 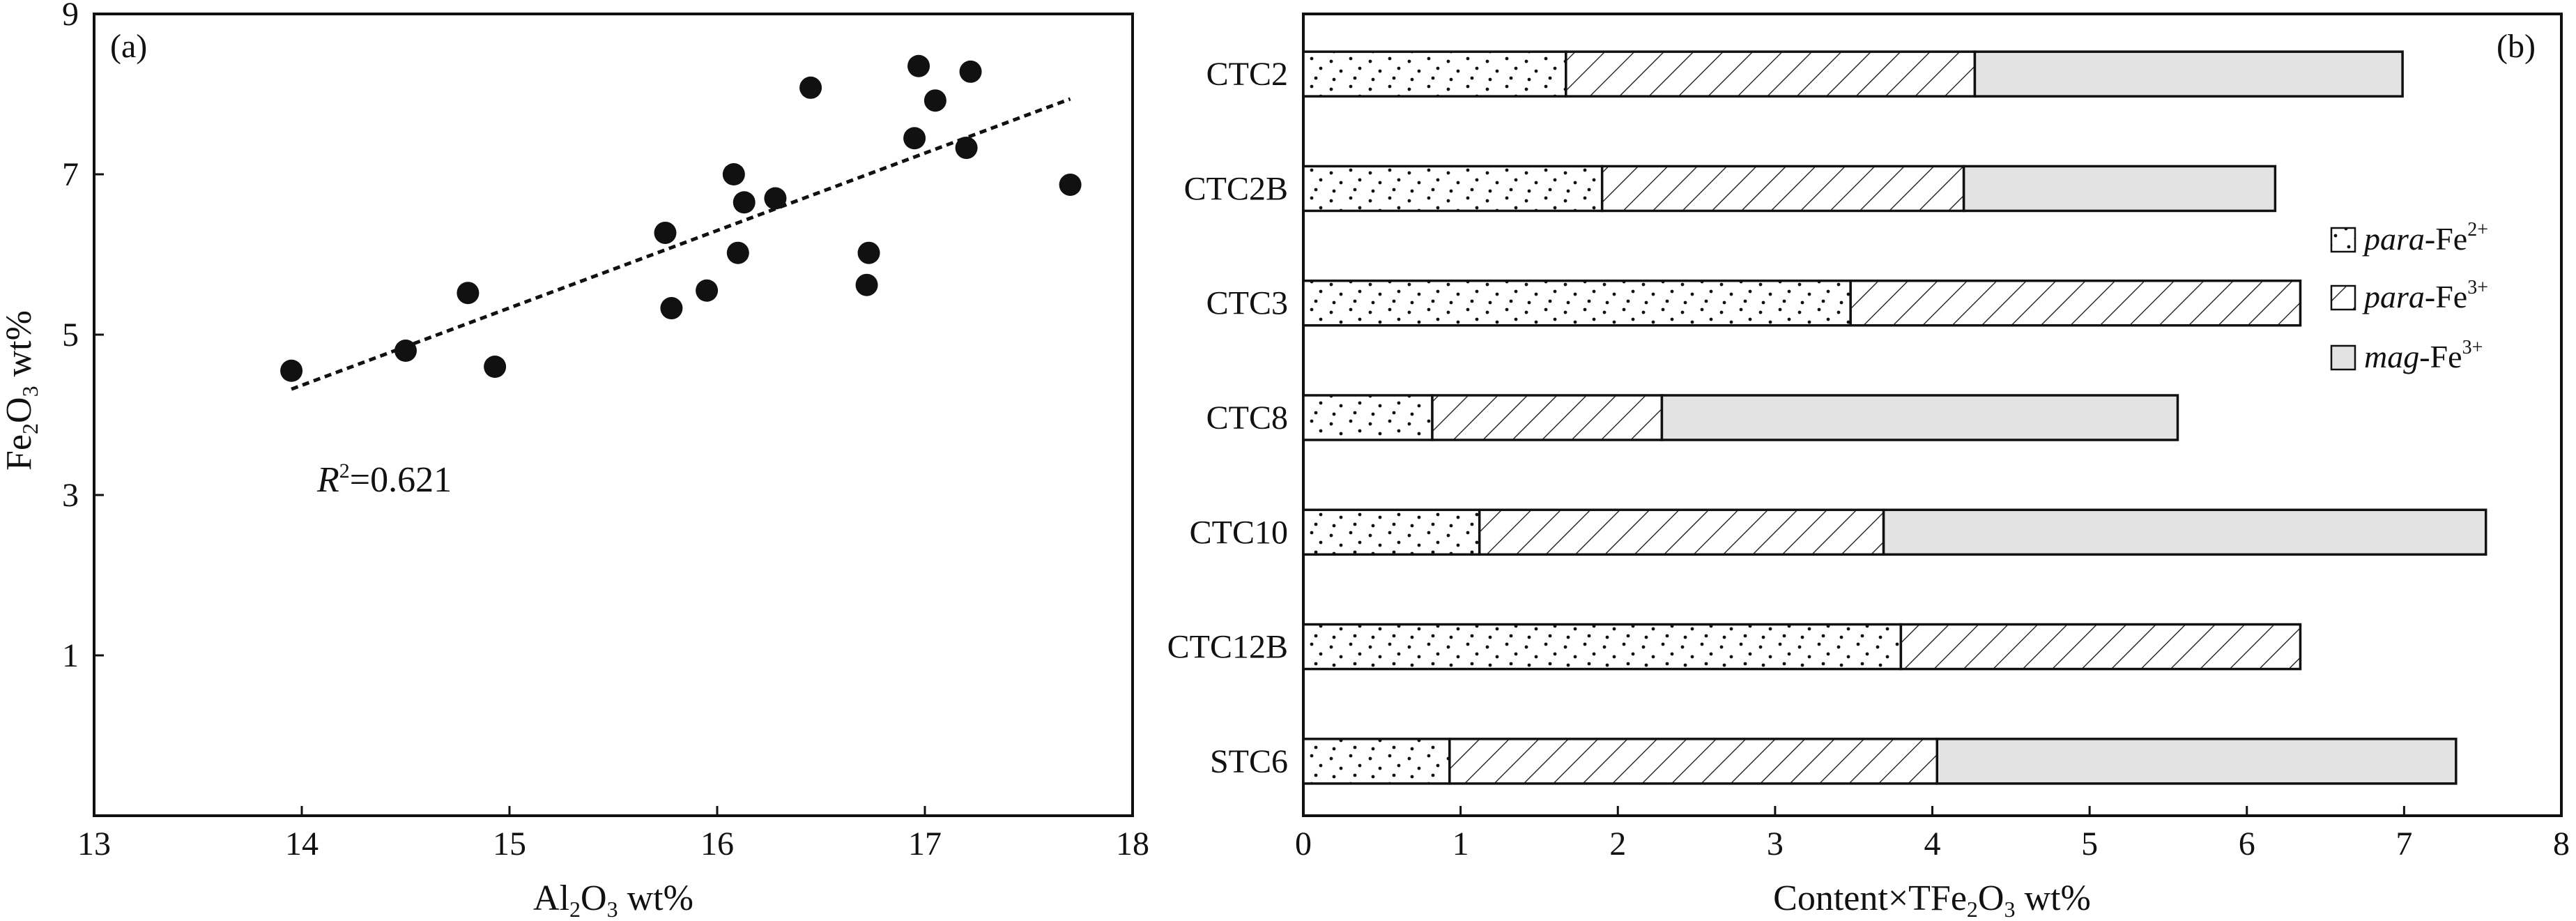 What do you see at coordinates (1236, 188) in the screenshot?
I see `category-label: CTC2B` at bounding box center [1236, 188].